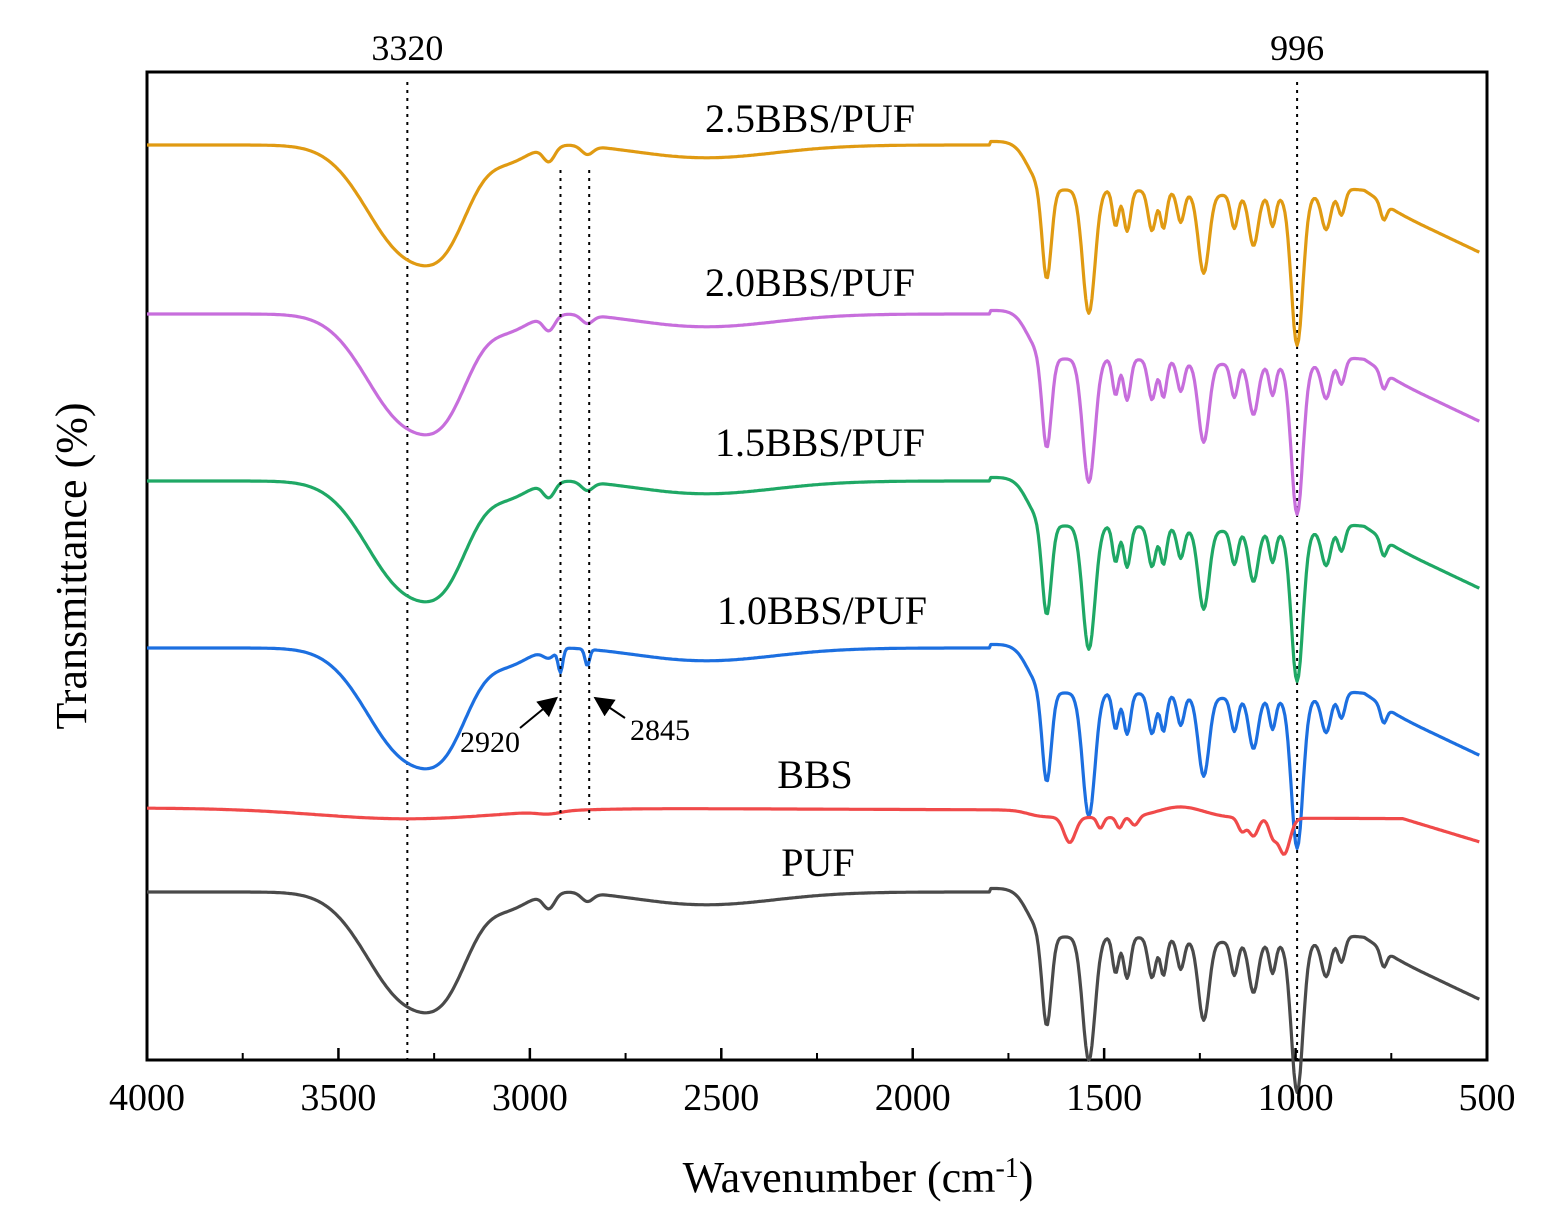 Image resolution: width=1546 pixels, height=1224 pixels. I want to click on series-label: 1.0BBS/PUF, so click(822, 610).